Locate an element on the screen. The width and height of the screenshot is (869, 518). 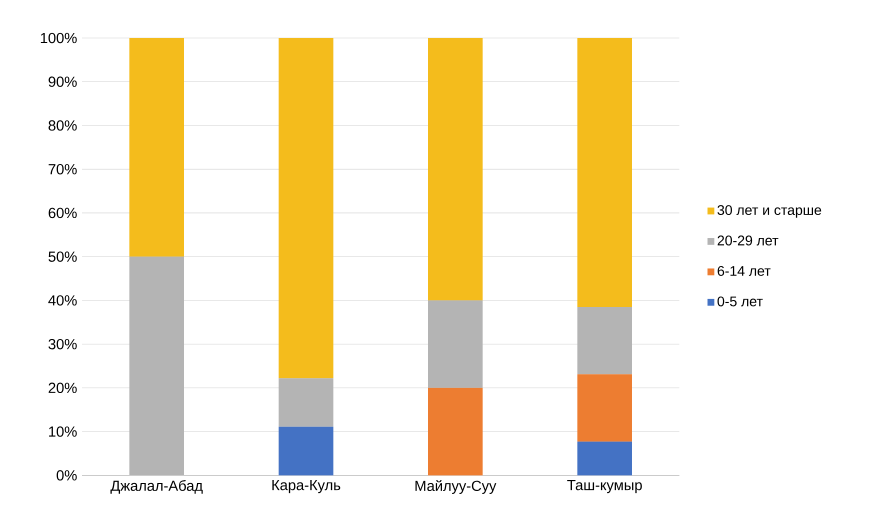
y-tick-label: 20% is located at coordinates (62, 388).